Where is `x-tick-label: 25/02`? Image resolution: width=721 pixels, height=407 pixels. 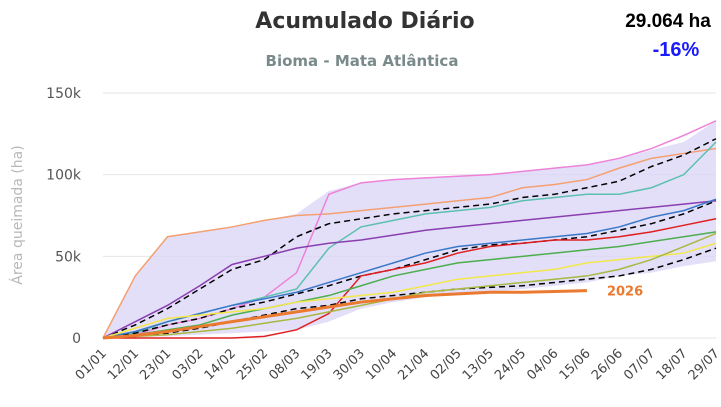
x-tick-label: 25/02 is located at coordinates (252, 364).